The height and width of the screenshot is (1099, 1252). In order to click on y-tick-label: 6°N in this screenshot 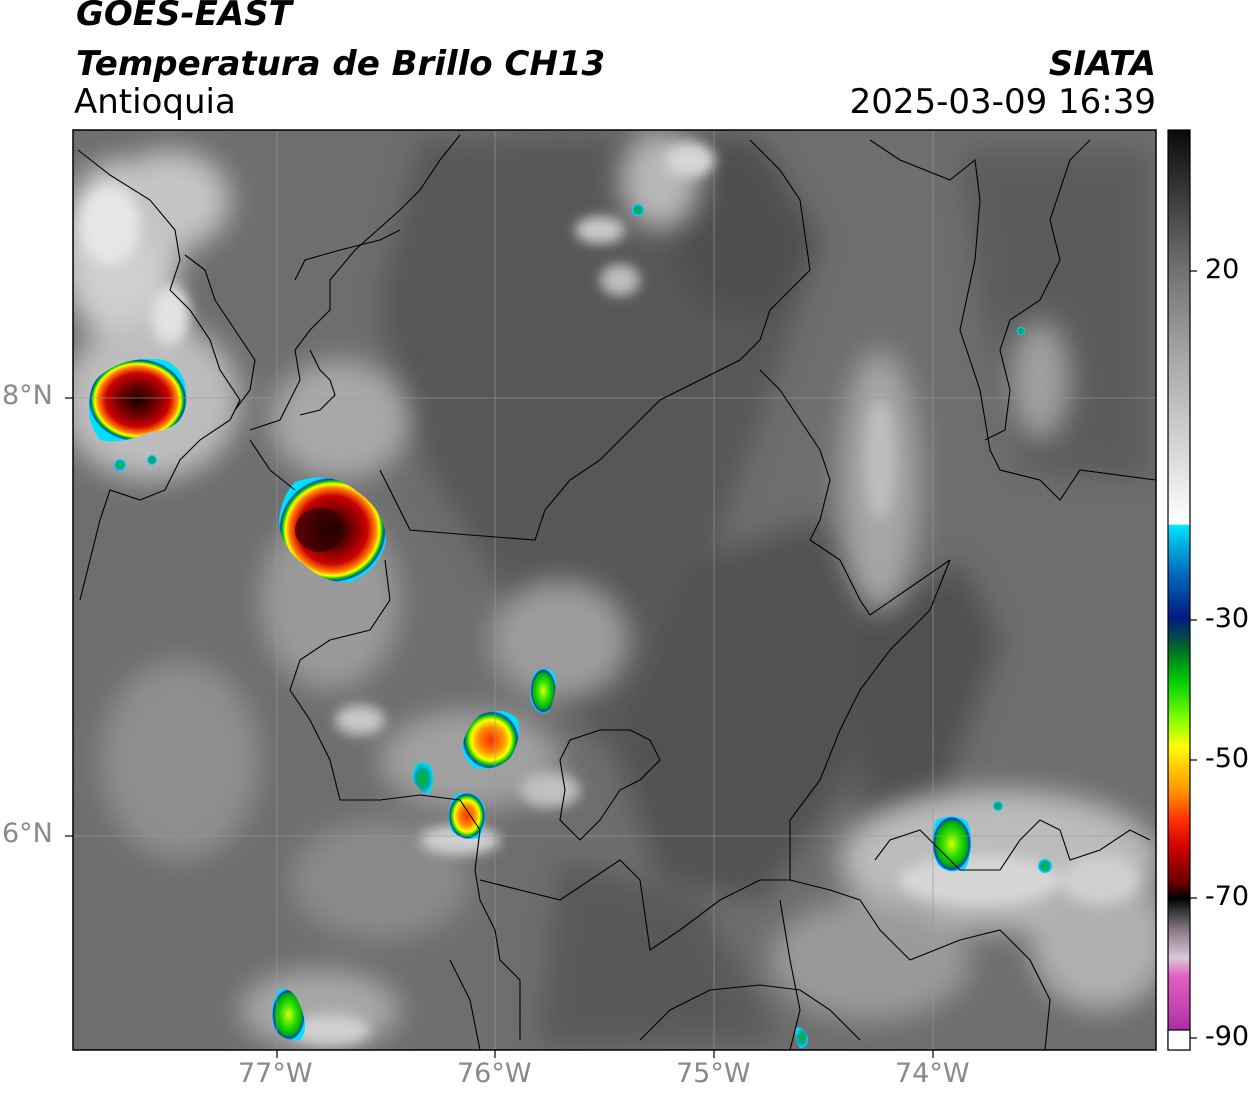, I will do `click(27, 833)`.